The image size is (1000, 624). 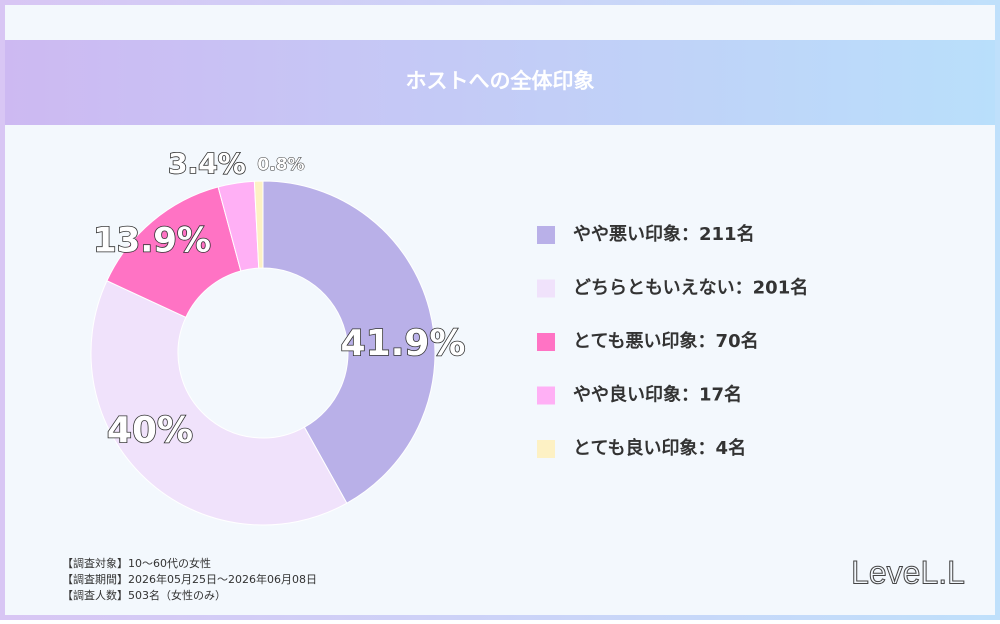 What do you see at coordinates (403, 343) in the screenshot?
I see `data-label: 41.9%` at bounding box center [403, 343].